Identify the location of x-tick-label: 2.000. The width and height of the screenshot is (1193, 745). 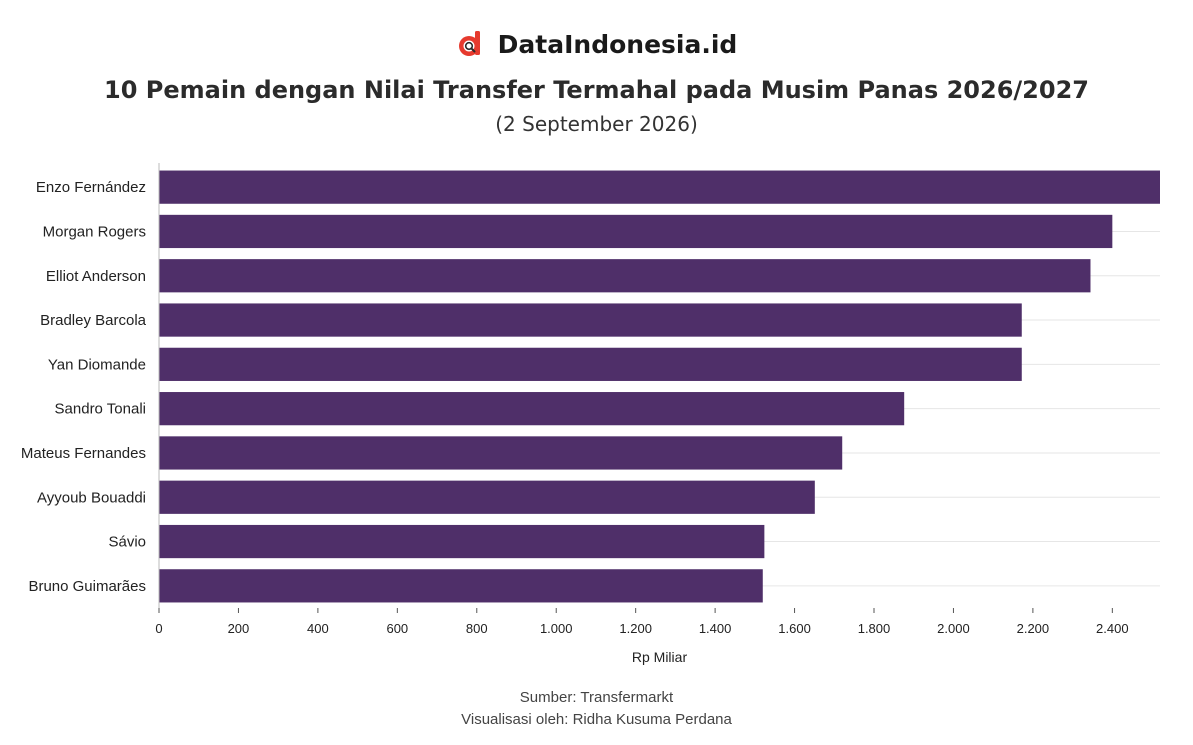
(953, 628).